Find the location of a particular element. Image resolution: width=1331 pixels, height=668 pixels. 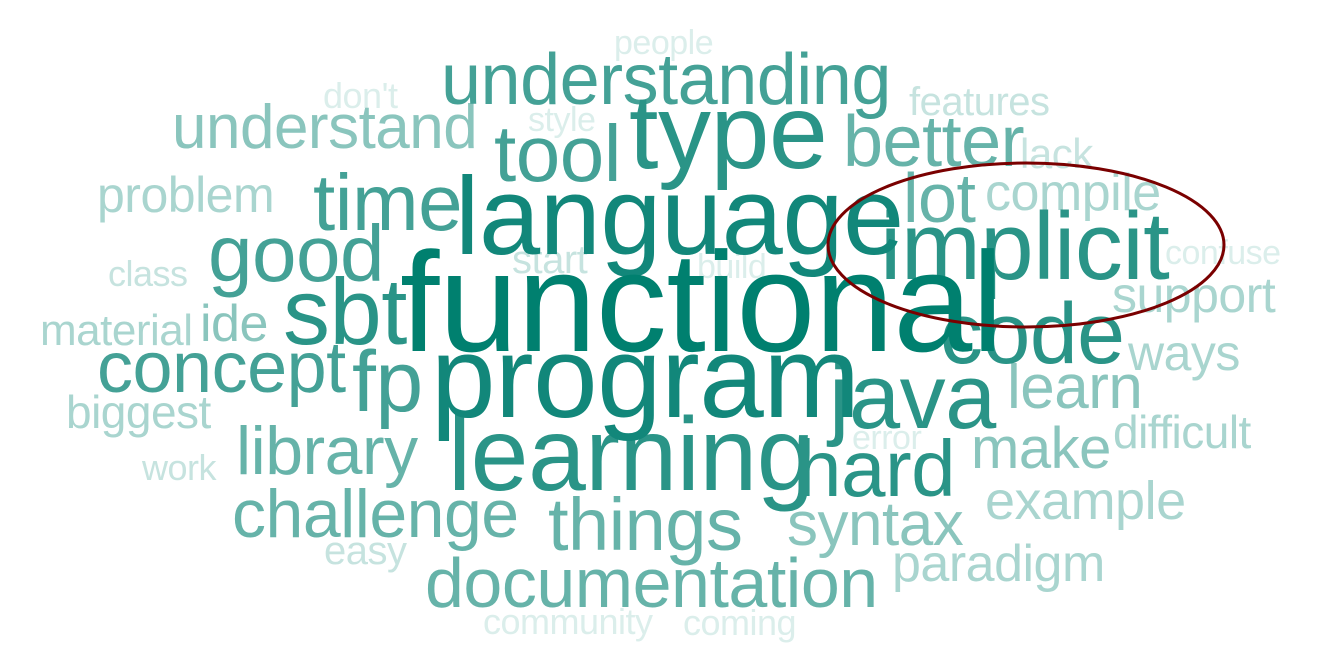

word-ide: ide is located at coordinates (234, 324).